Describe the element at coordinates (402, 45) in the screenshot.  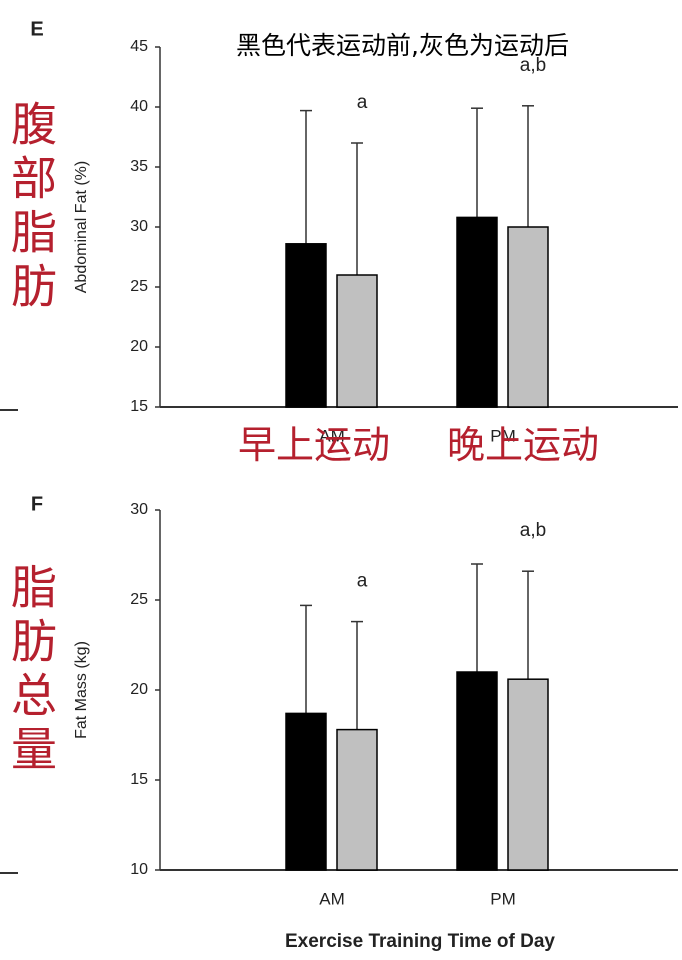
I see `note: 黑色代表运动前,灰色为运动后` at that location.